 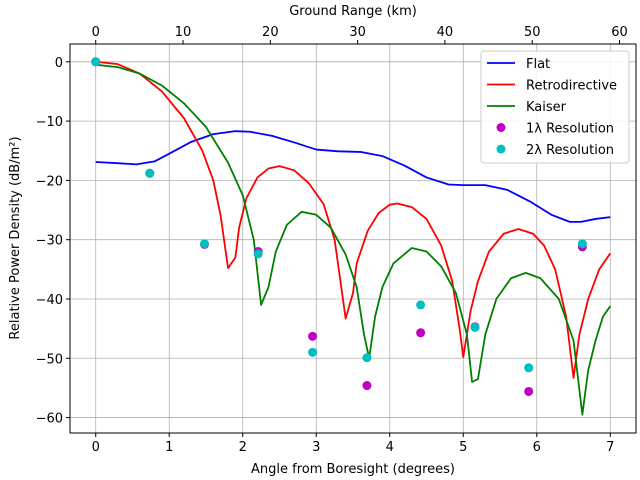 I want to click on x-tick-label: 7, so click(x=610, y=447).